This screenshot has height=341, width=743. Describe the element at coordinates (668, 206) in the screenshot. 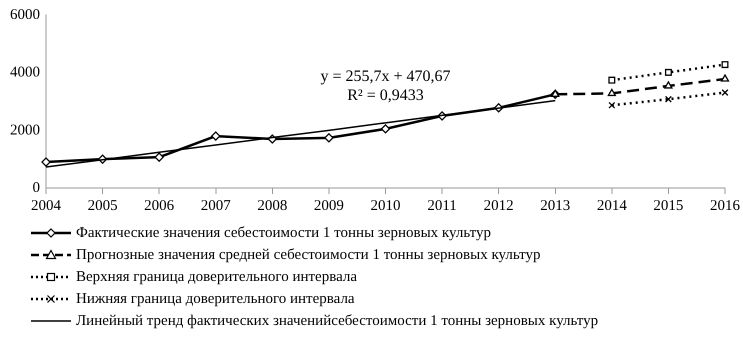

I see `x-tick-label: 2015` at that location.